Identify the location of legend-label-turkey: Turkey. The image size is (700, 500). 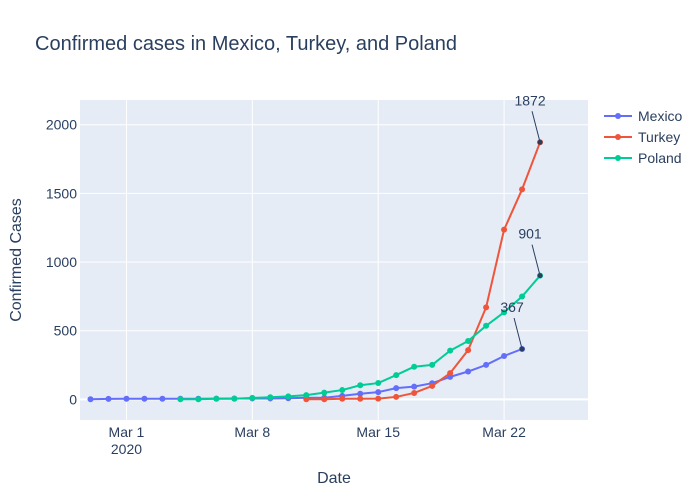
(659, 137).